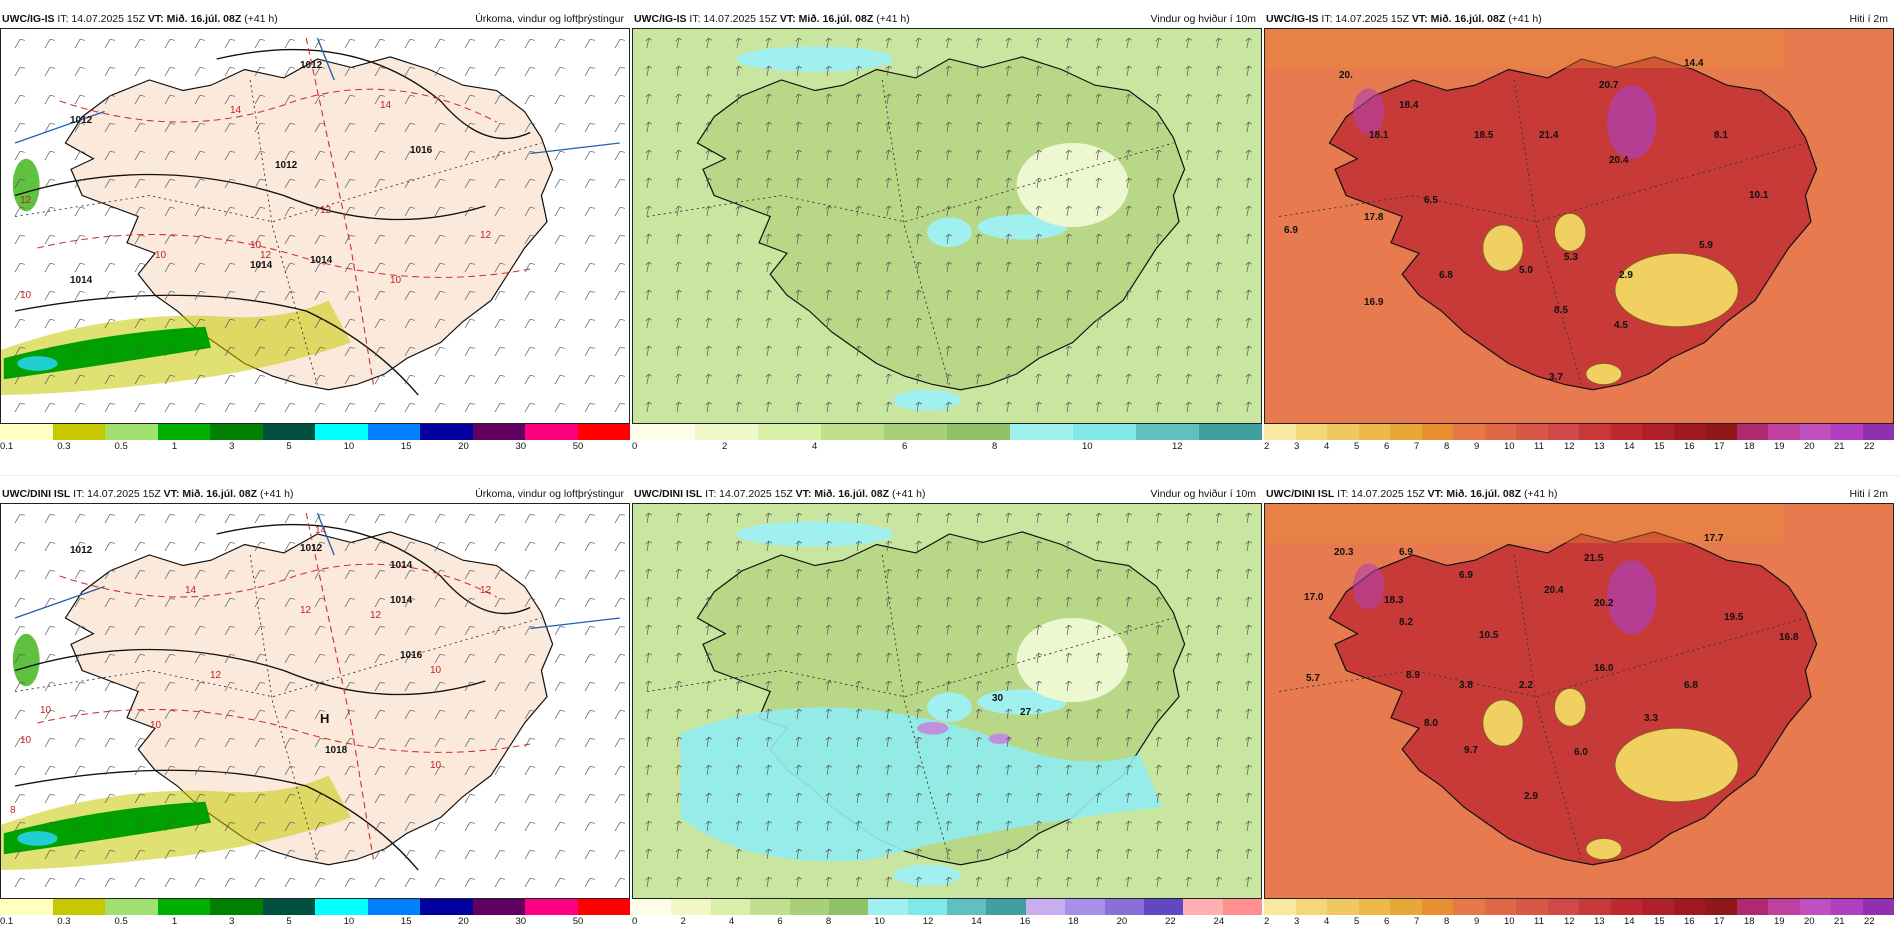  I want to click on map-value-label: 10, so click(156, 725).